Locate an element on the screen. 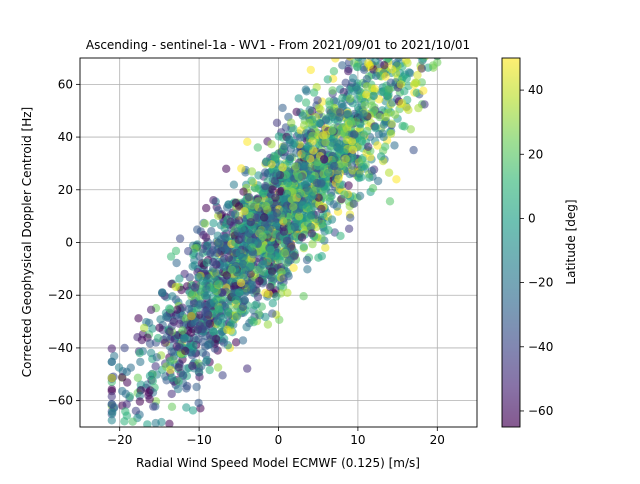 The image size is (640, 484). x-tick-label: −20 is located at coordinates (119, 440).